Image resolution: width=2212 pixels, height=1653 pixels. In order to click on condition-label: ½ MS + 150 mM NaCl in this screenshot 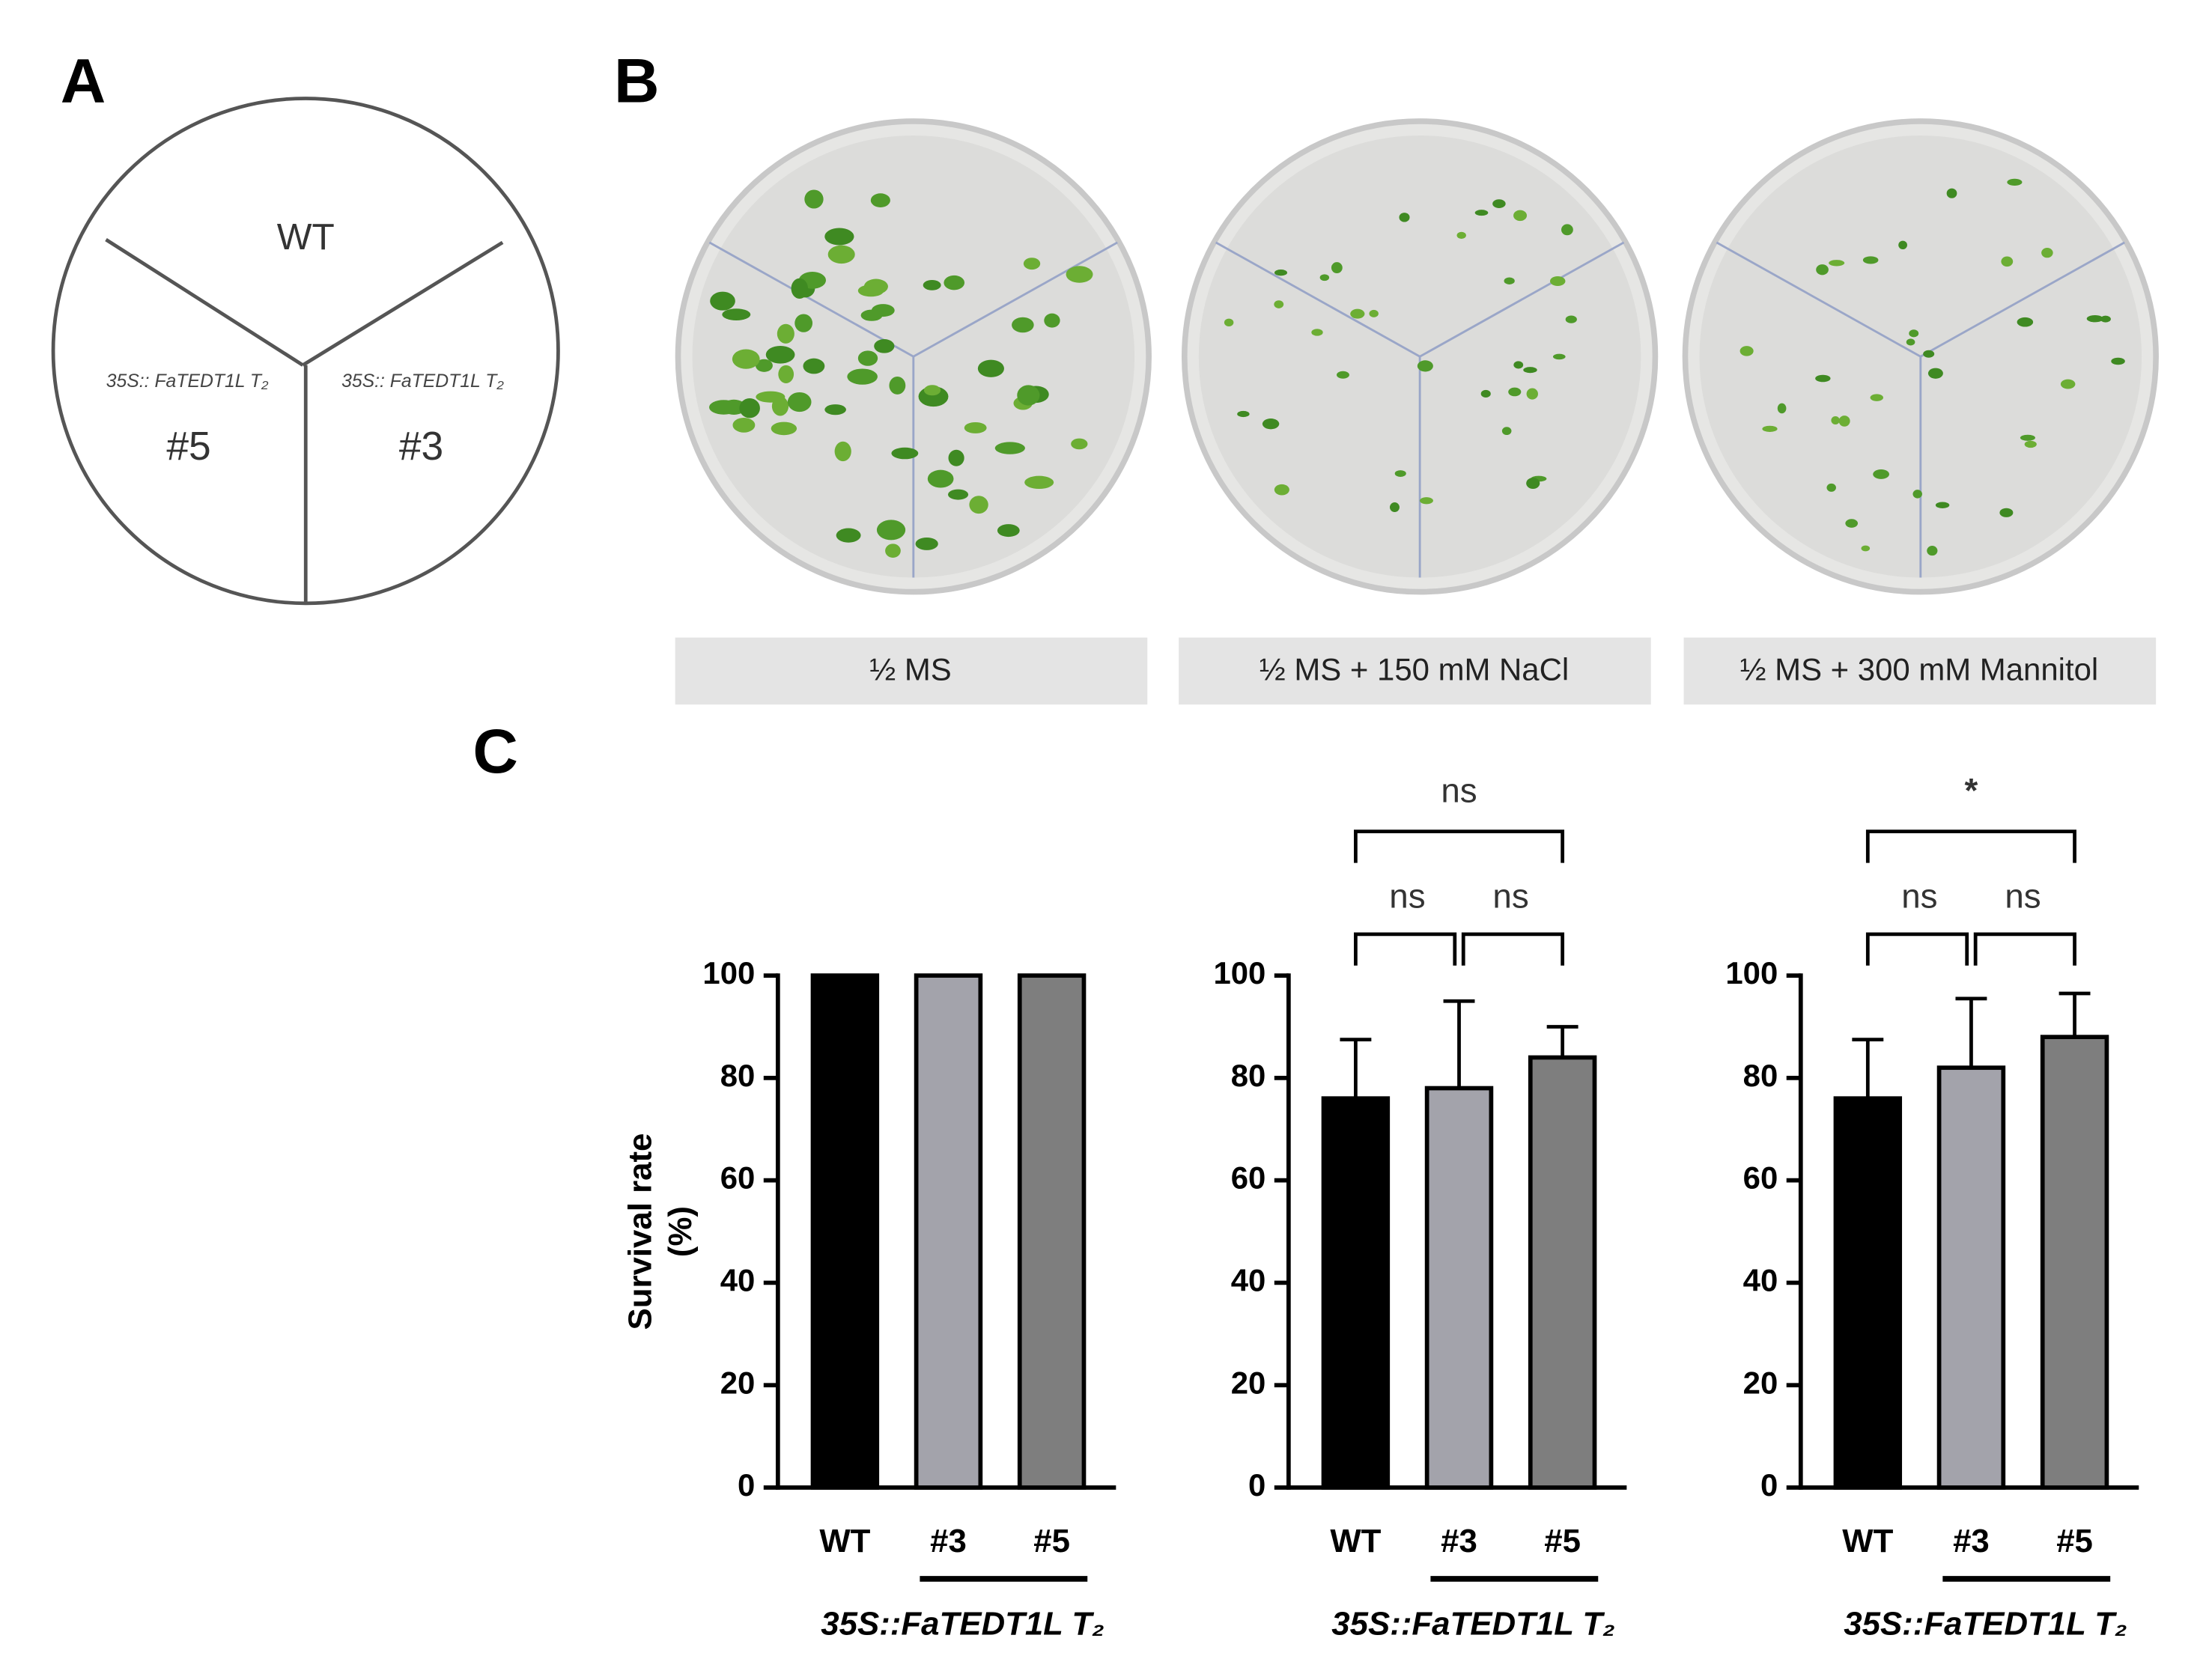, I will do `click(1414, 669)`.